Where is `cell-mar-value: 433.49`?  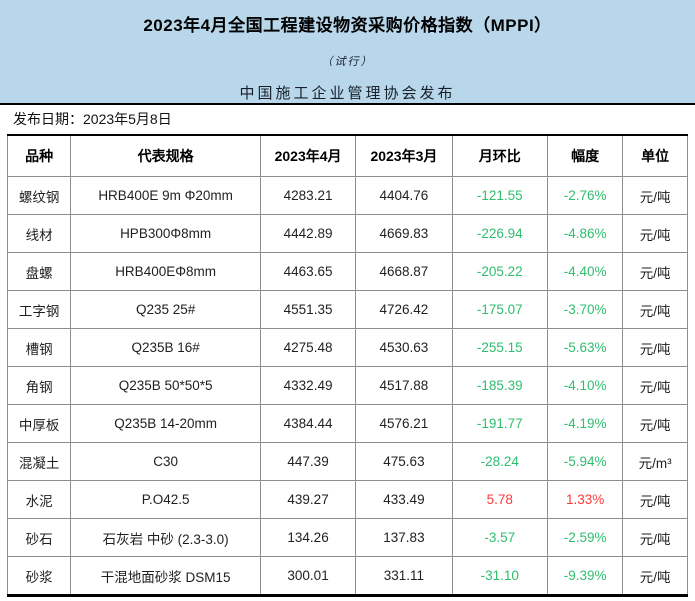 cell-mar-value: 433.49 is located at coordinates (404, 499).